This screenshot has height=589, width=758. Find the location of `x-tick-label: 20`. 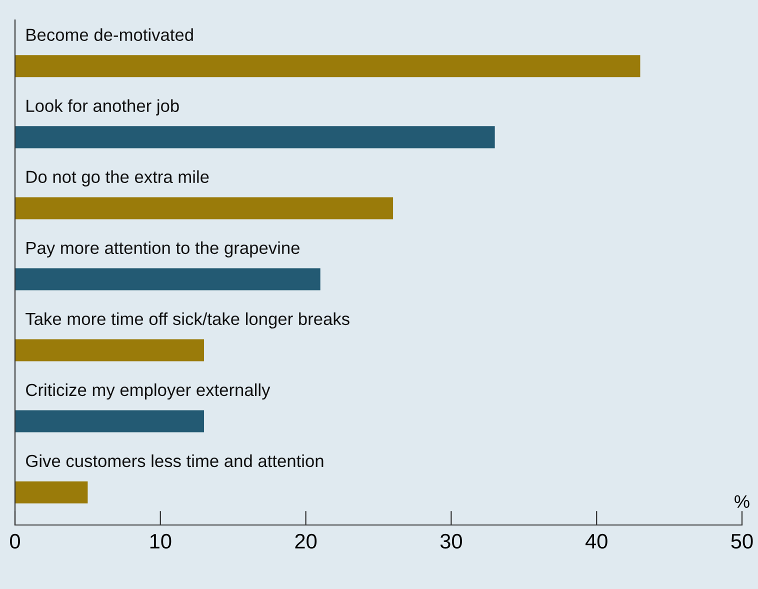

x-tick-label: 20 is located at coordinates (306, 541).